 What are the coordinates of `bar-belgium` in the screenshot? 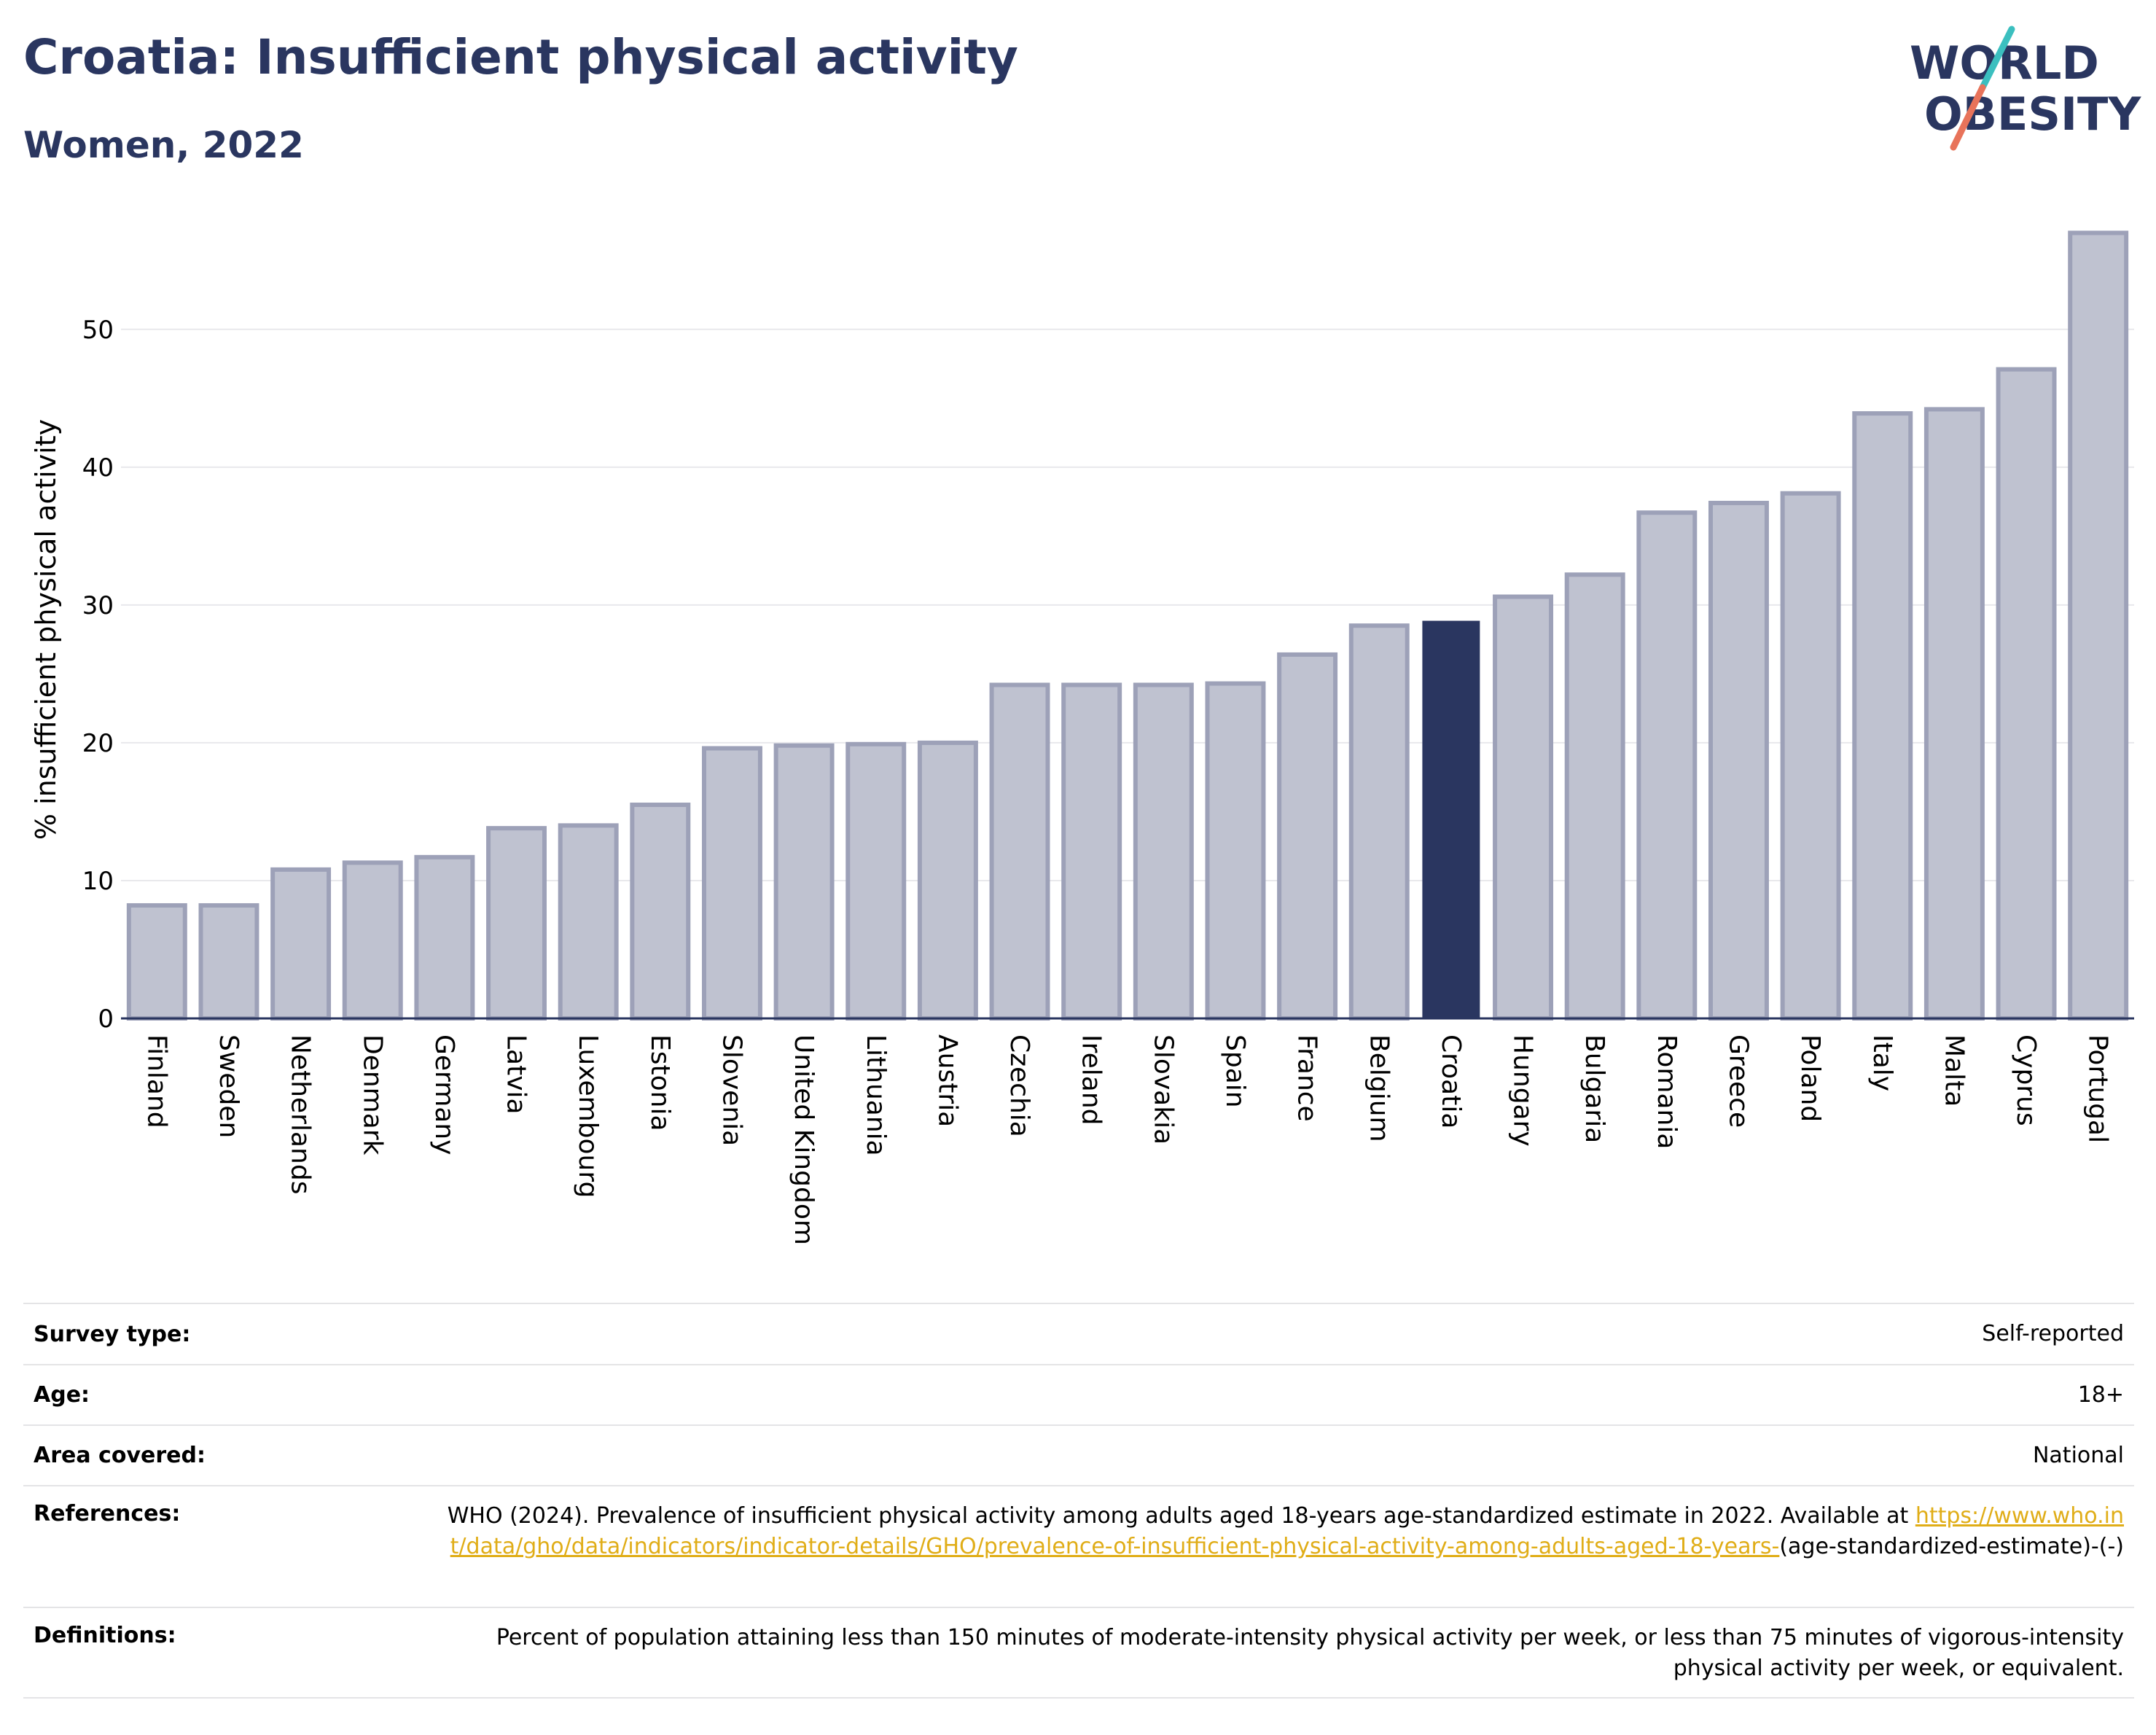 It's located at (1379, 822).